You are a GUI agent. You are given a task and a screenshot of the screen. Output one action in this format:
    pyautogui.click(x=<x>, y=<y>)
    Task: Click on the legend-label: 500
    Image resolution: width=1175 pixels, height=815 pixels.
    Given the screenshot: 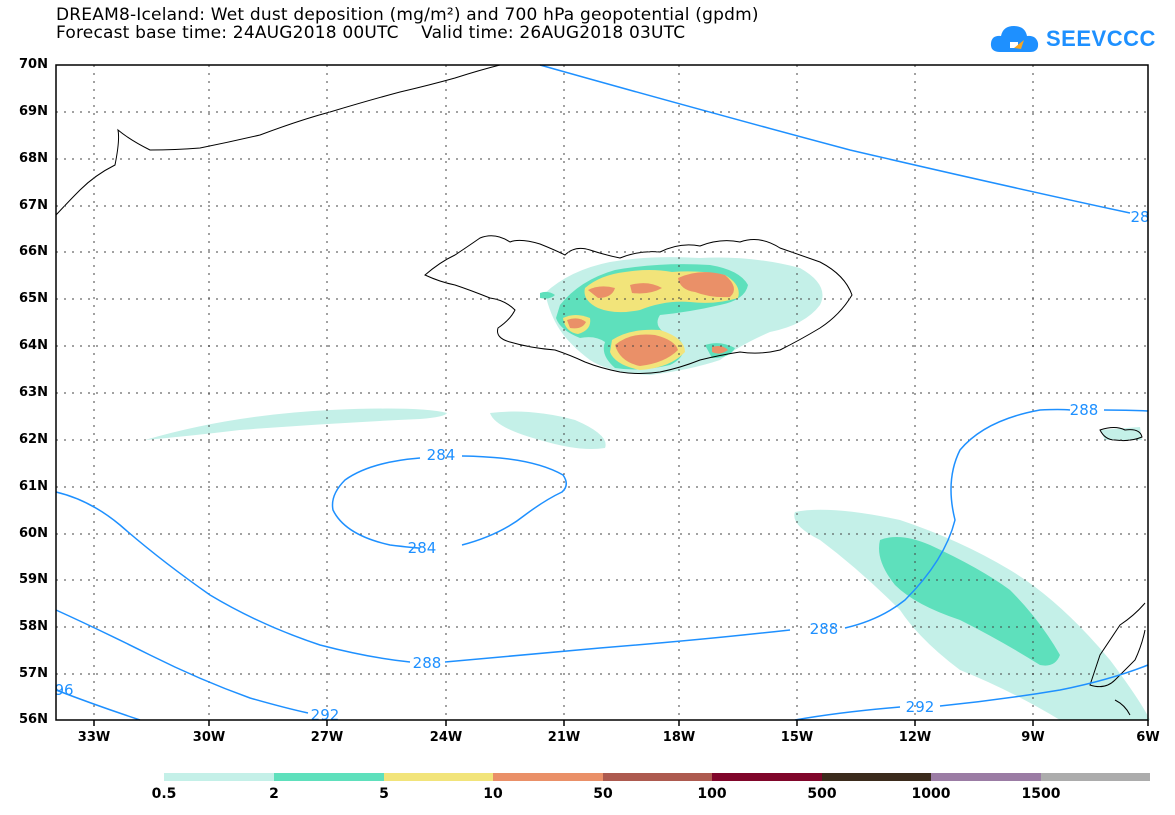 What is the action you would take?
    pyautogui.click(x=822, y=794)
    